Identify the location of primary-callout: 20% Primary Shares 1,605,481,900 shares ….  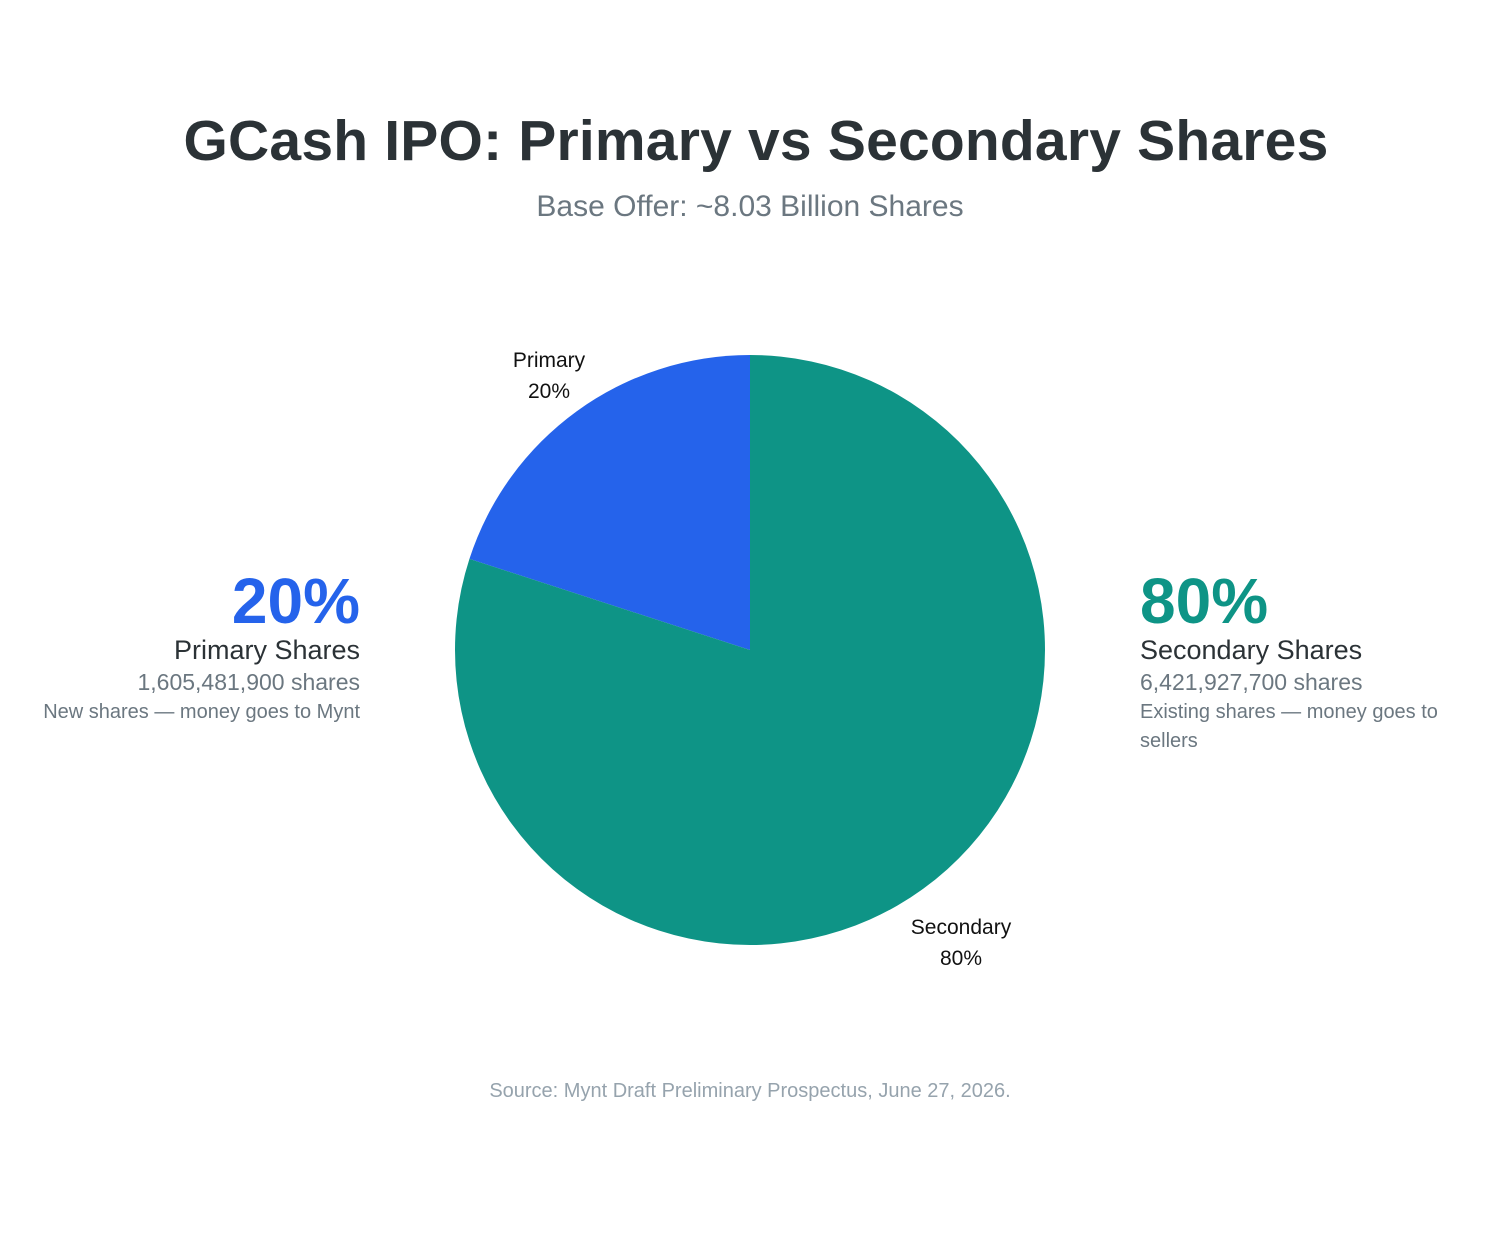
(190, 647).